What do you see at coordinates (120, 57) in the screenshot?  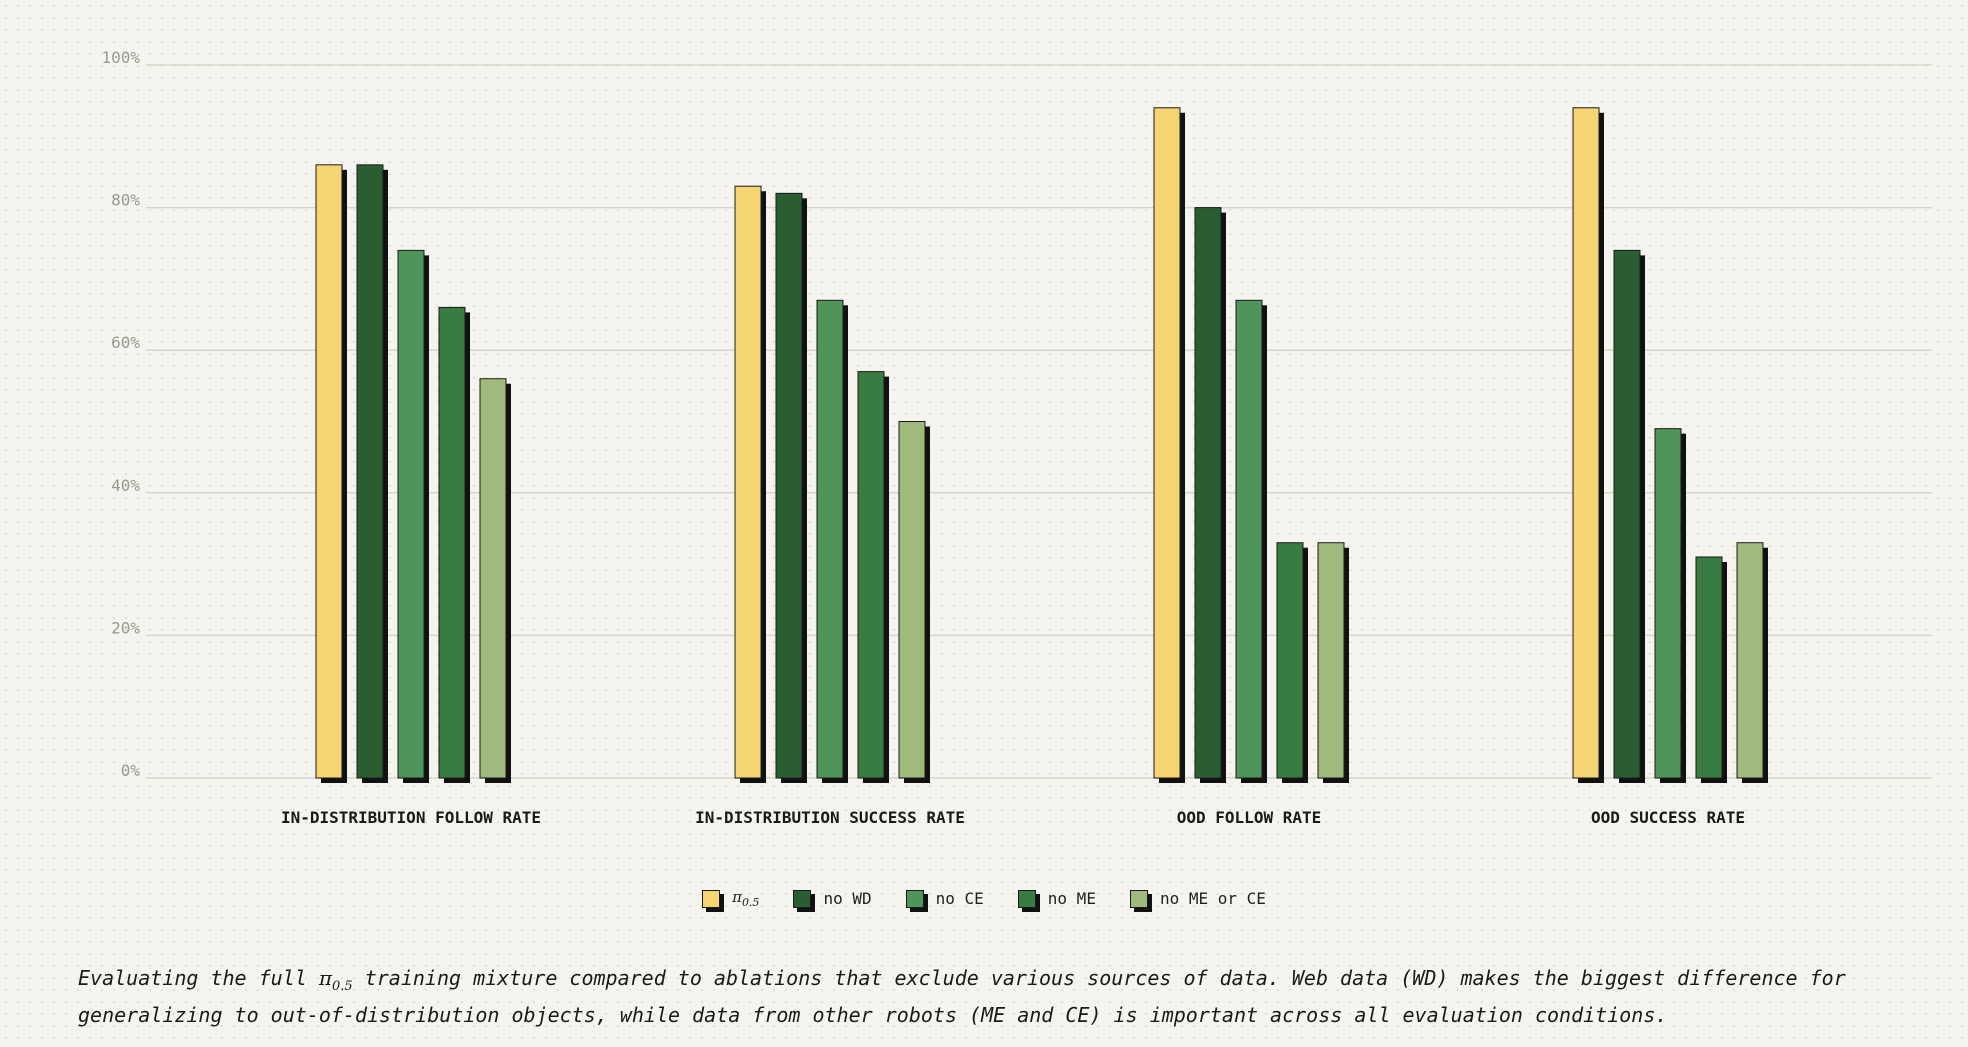 I see `y-tick-label: 100%` at bounding box center [120, 57].